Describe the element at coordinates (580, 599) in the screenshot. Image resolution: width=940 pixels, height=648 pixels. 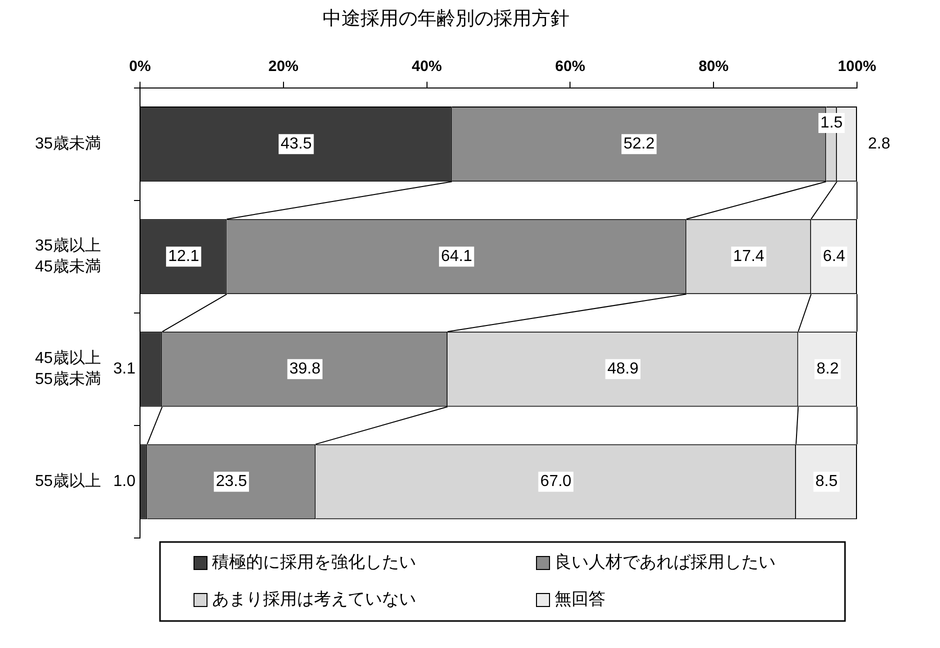
I see `legend-label: 無回答` at that location.